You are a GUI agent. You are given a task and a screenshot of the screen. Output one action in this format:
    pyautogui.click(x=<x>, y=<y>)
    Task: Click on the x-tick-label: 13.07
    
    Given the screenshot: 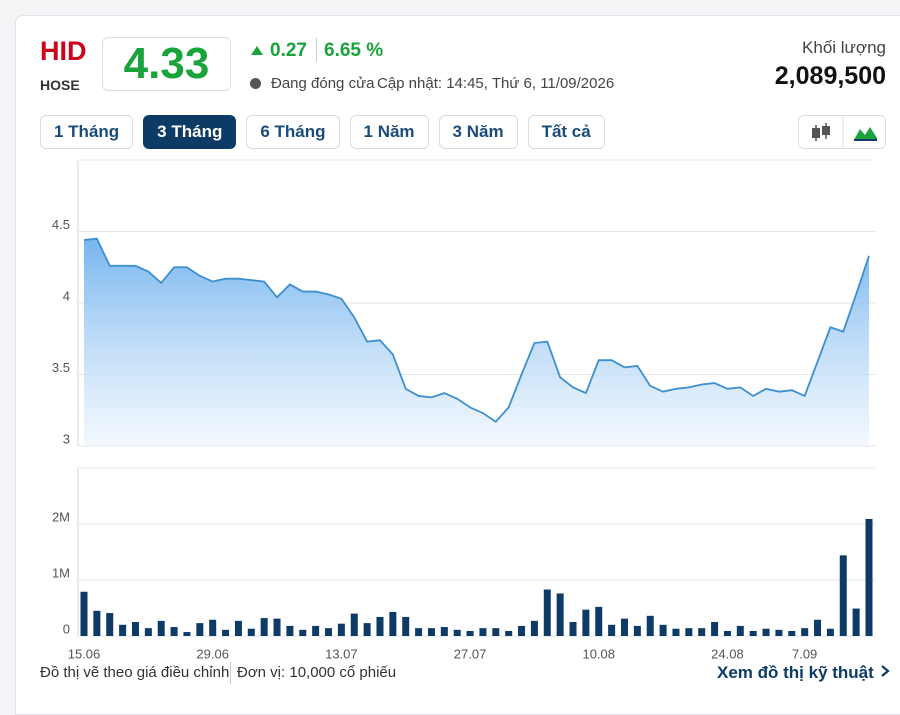 What is the action you would take?
    pyautogui.click(x=341, y=653)
    